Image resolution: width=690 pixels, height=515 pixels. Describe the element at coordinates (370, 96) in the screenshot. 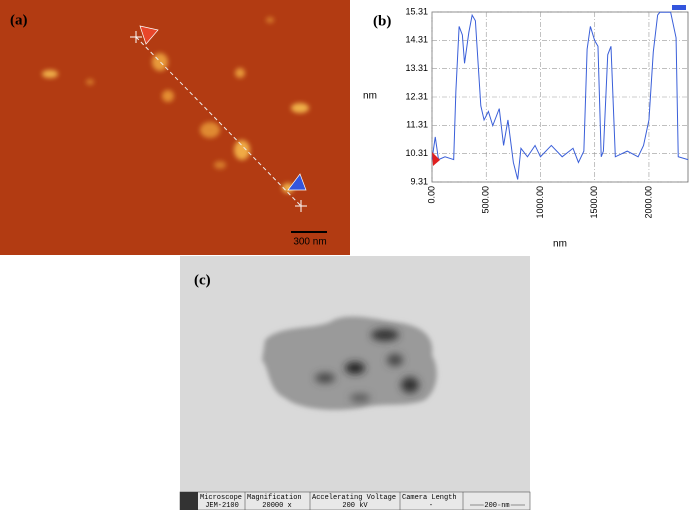

I see `y-axis-label: nm` at that location.